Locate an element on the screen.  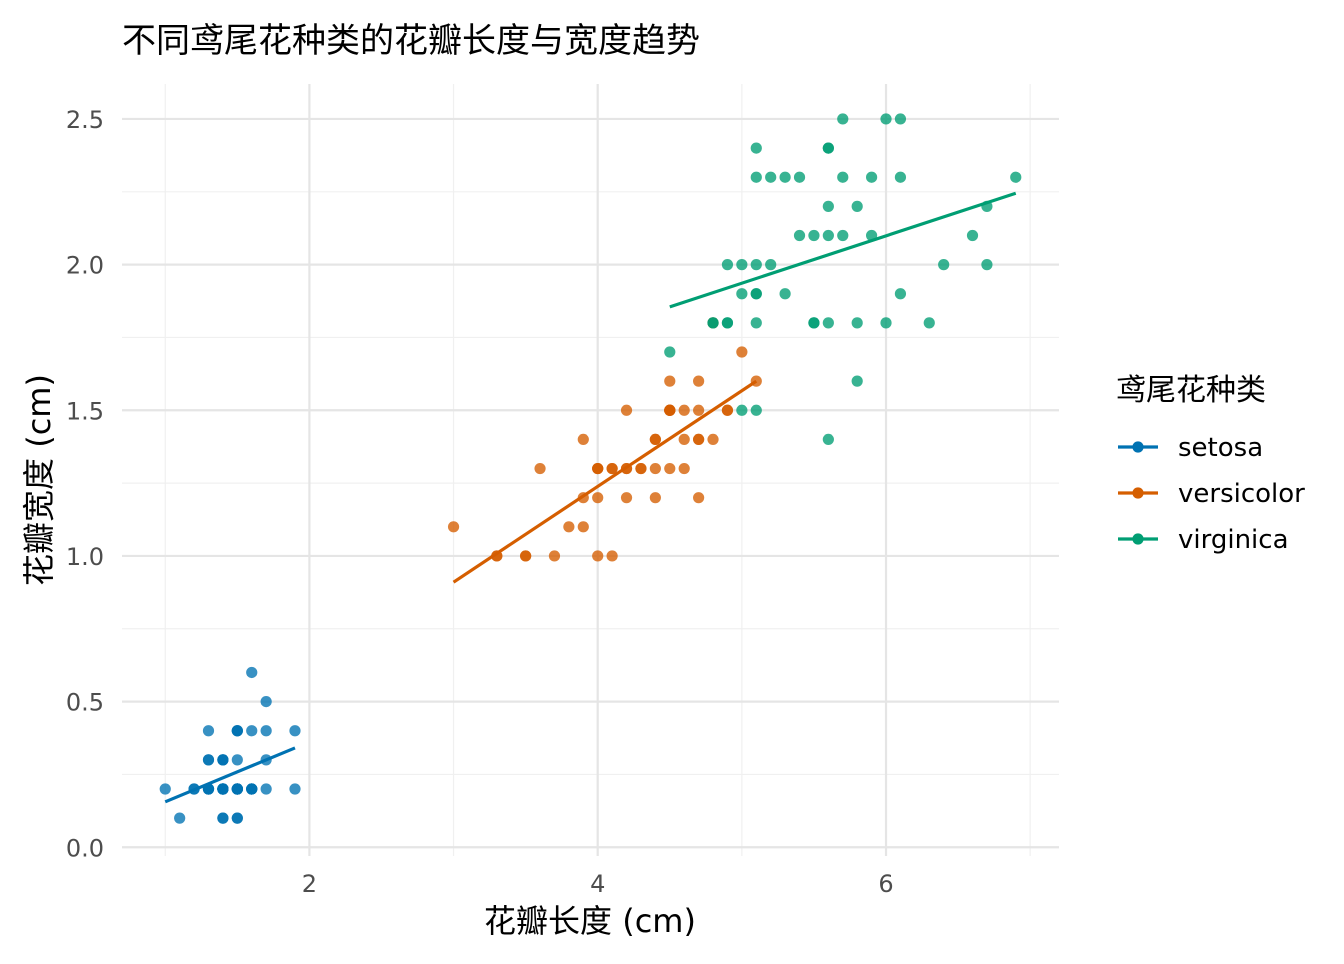
y-axis-label: 花瓣宽度 (cm) is located at coordinates (39, 480).